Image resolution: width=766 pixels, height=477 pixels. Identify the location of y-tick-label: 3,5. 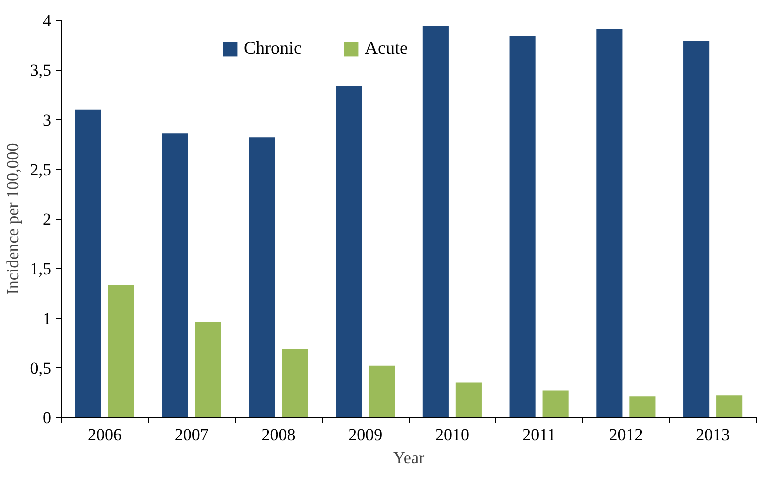
(41, 70).